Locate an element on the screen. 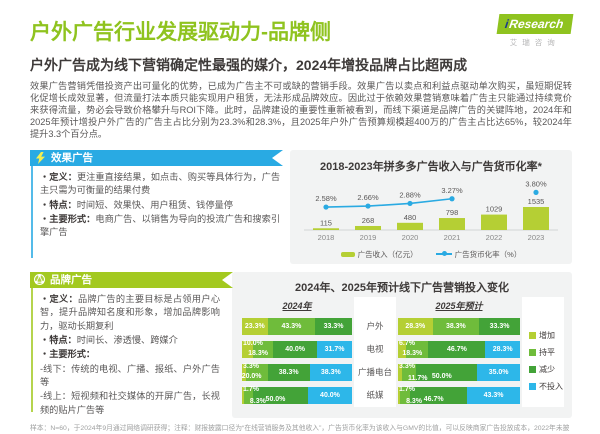 This screenshot has height=434, width=600. section-title: 效果广告 is located at coordinates (72, 158).